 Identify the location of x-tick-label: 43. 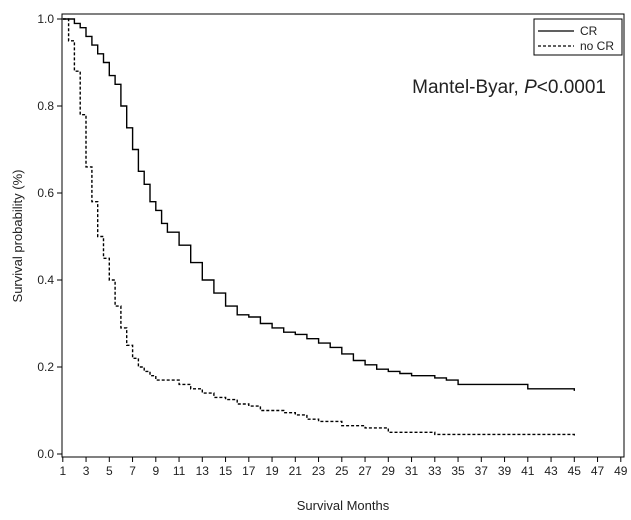
(551, 471).